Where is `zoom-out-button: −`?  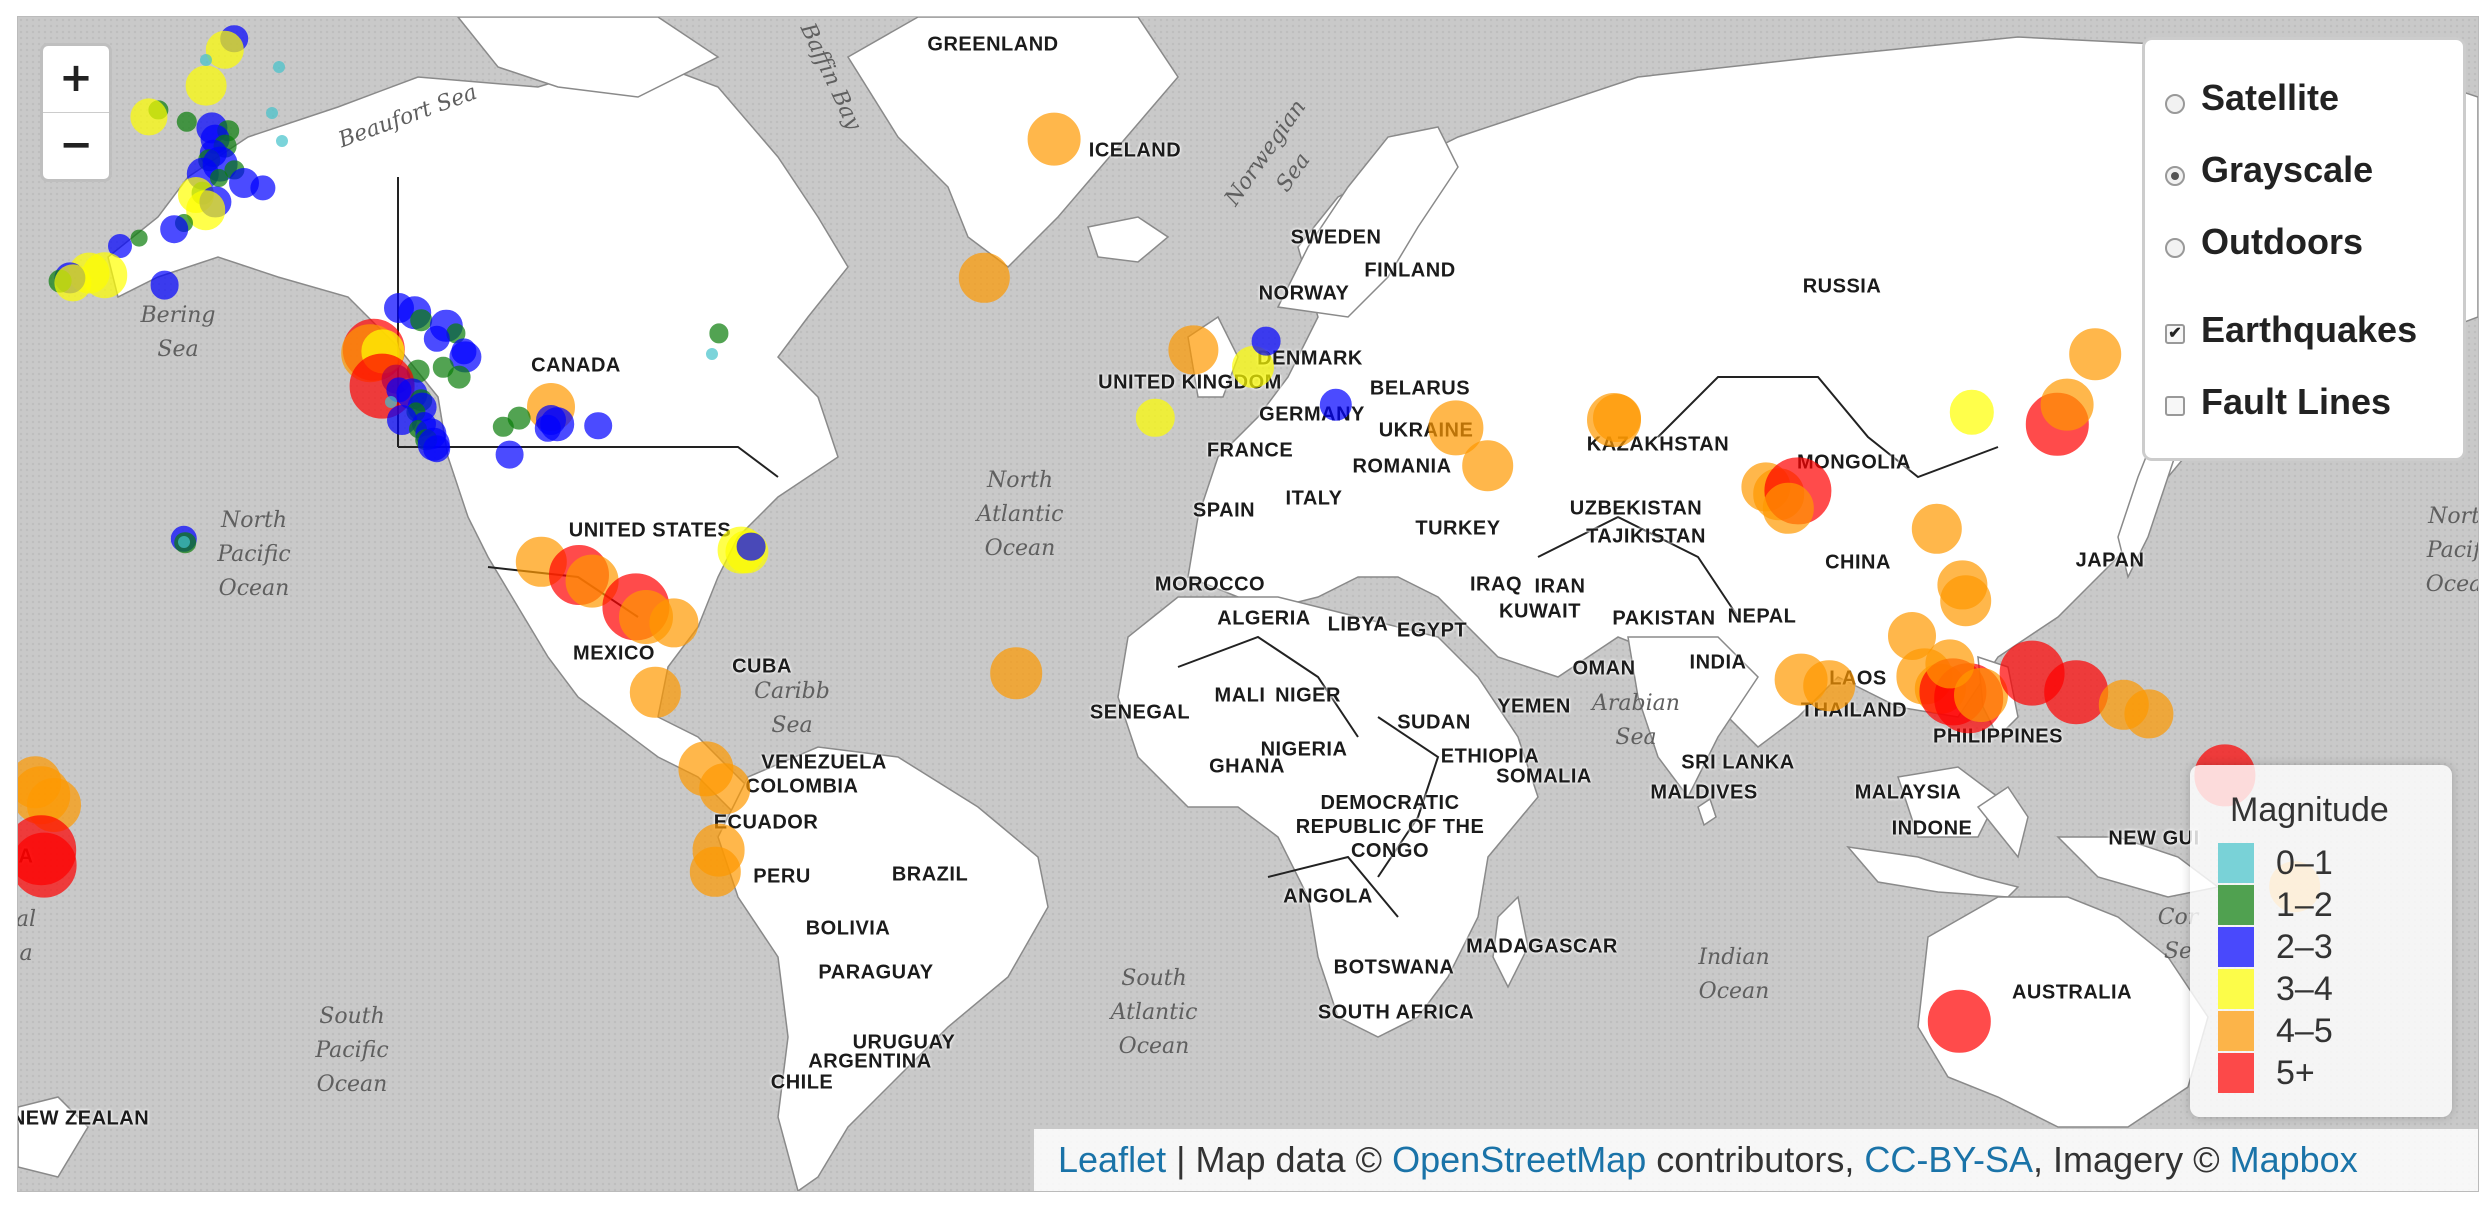 zoom-out-button: − is located at coordinates (76, 145).